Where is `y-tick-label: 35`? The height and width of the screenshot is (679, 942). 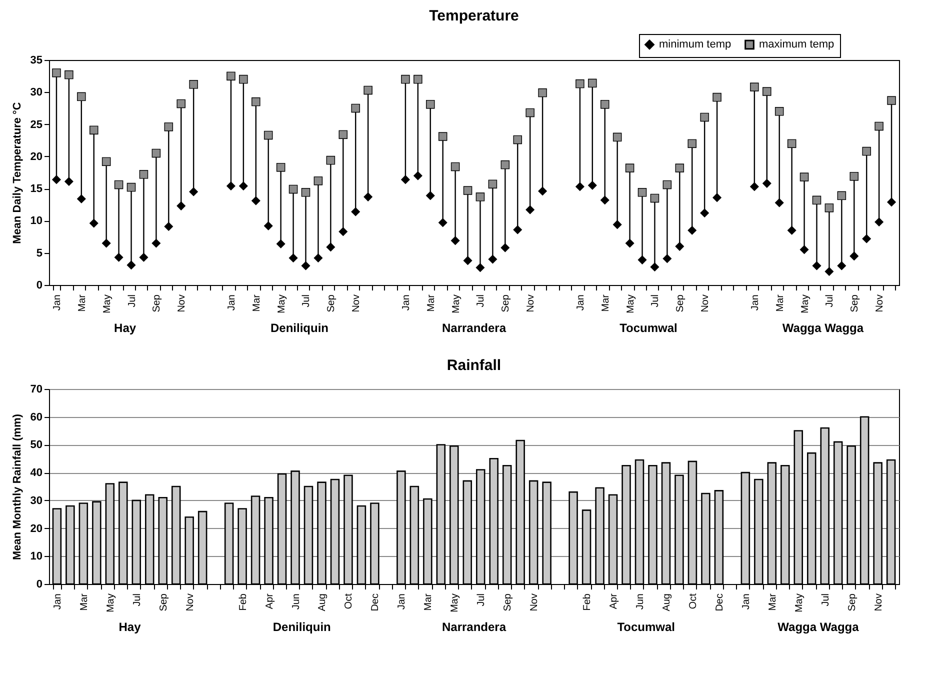
y-tick-label: 35 is located at coordinates (36, 60).